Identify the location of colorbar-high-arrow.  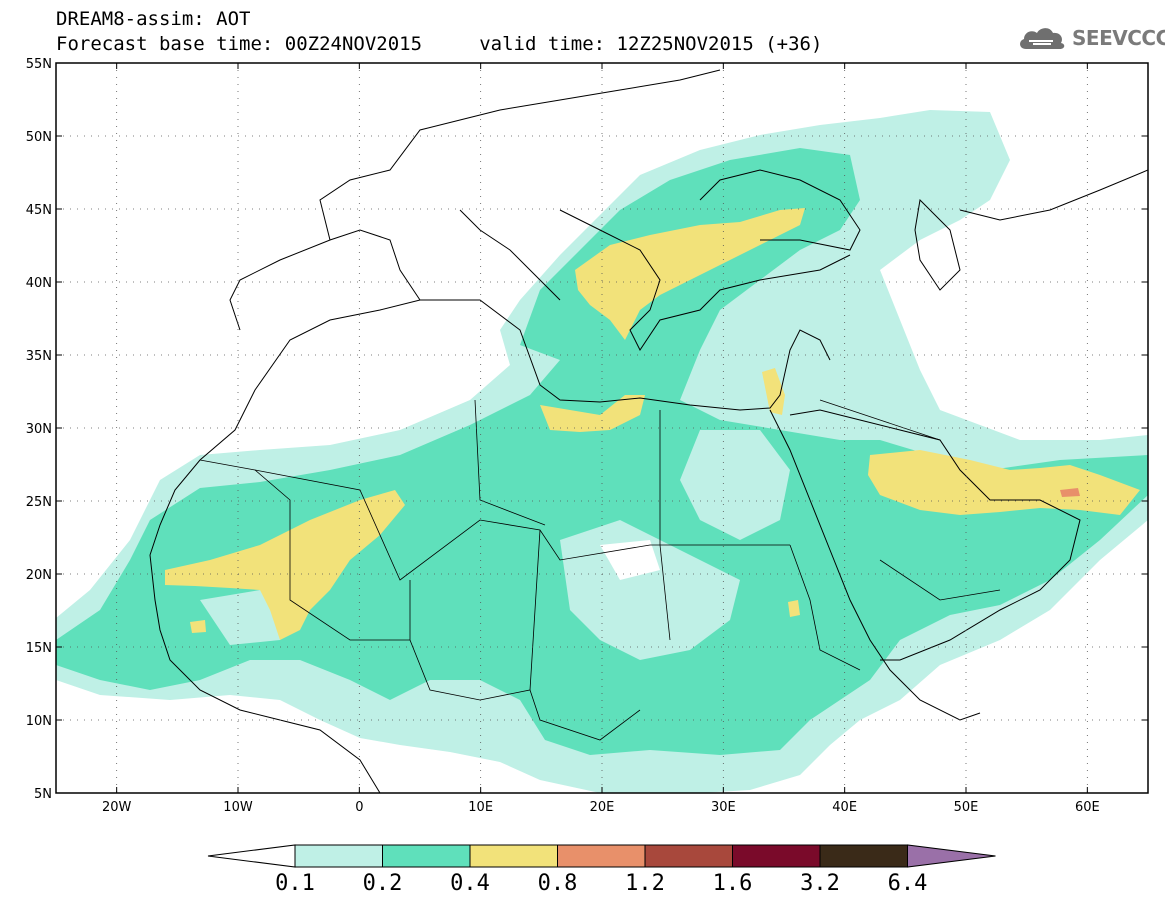
(951, 856).